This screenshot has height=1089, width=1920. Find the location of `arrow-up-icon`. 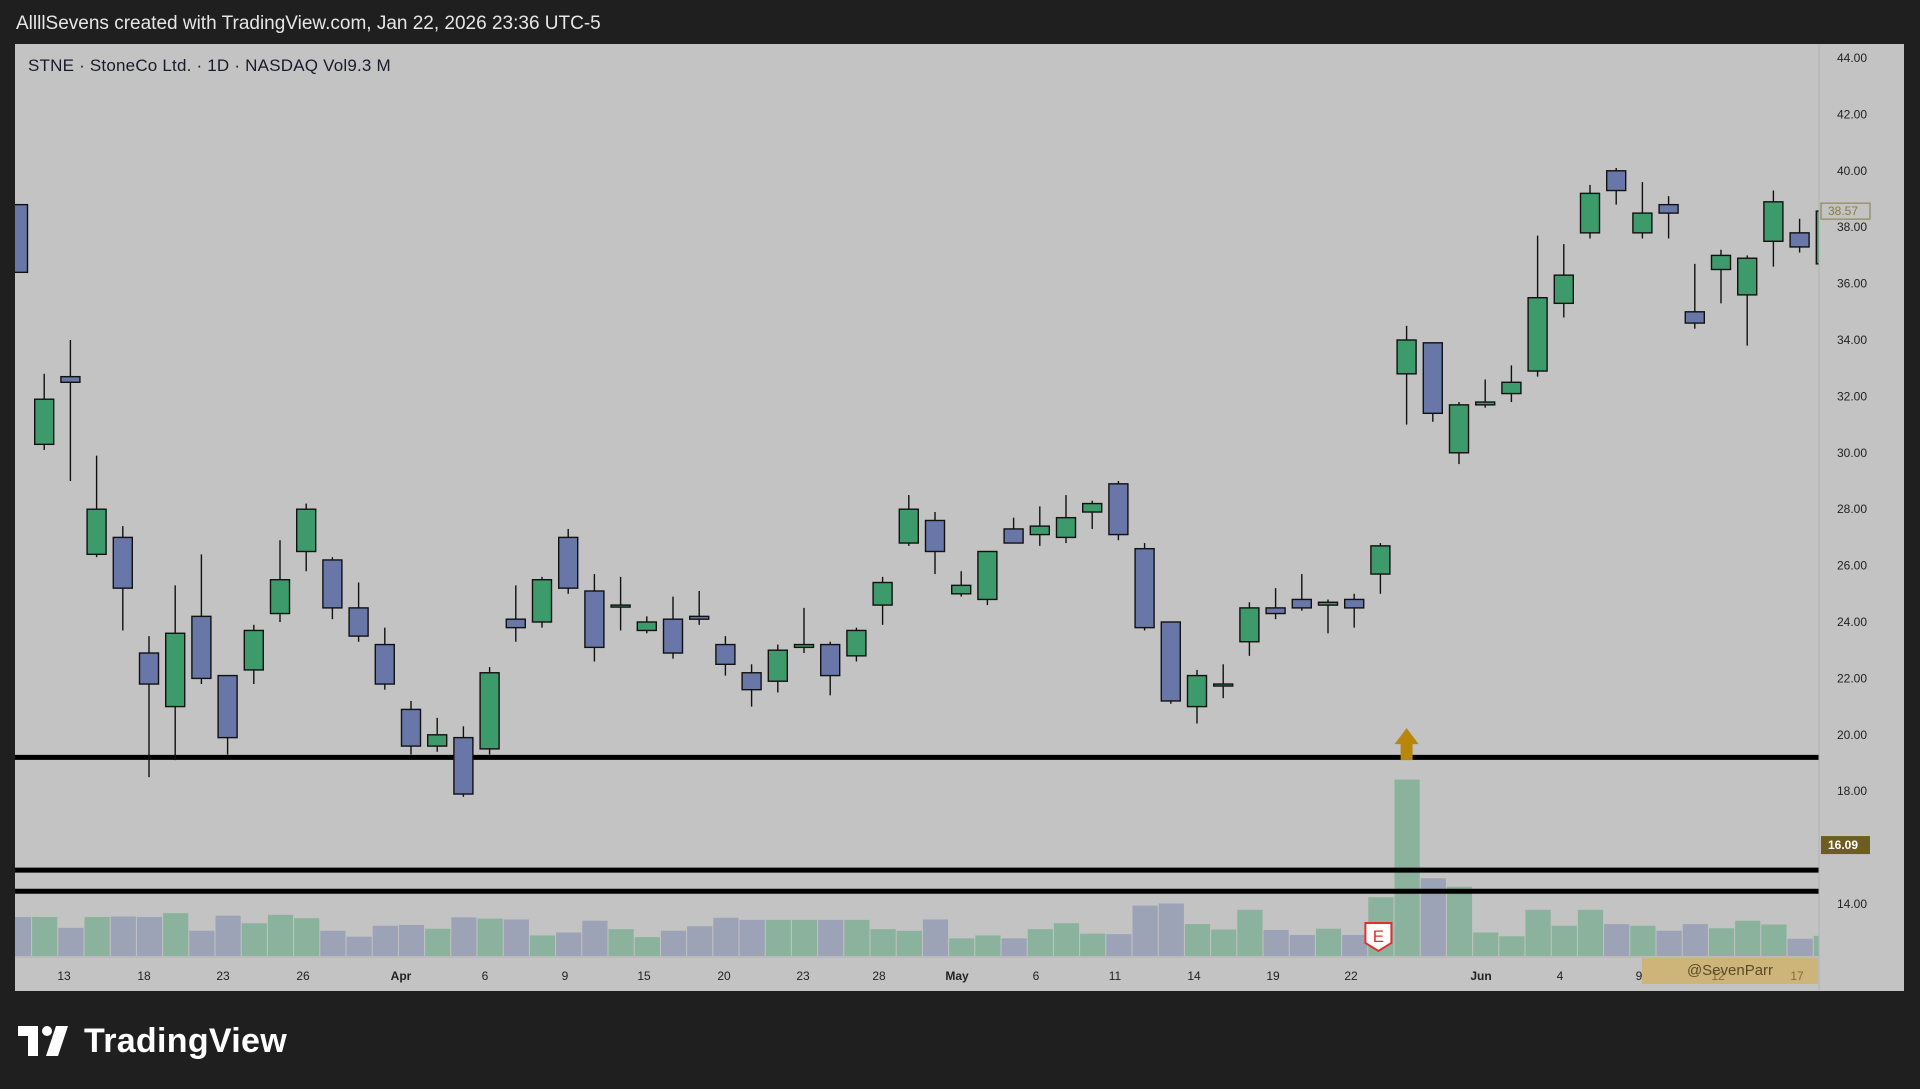

arrow-up-icon is located at coordinates (1406, 744).